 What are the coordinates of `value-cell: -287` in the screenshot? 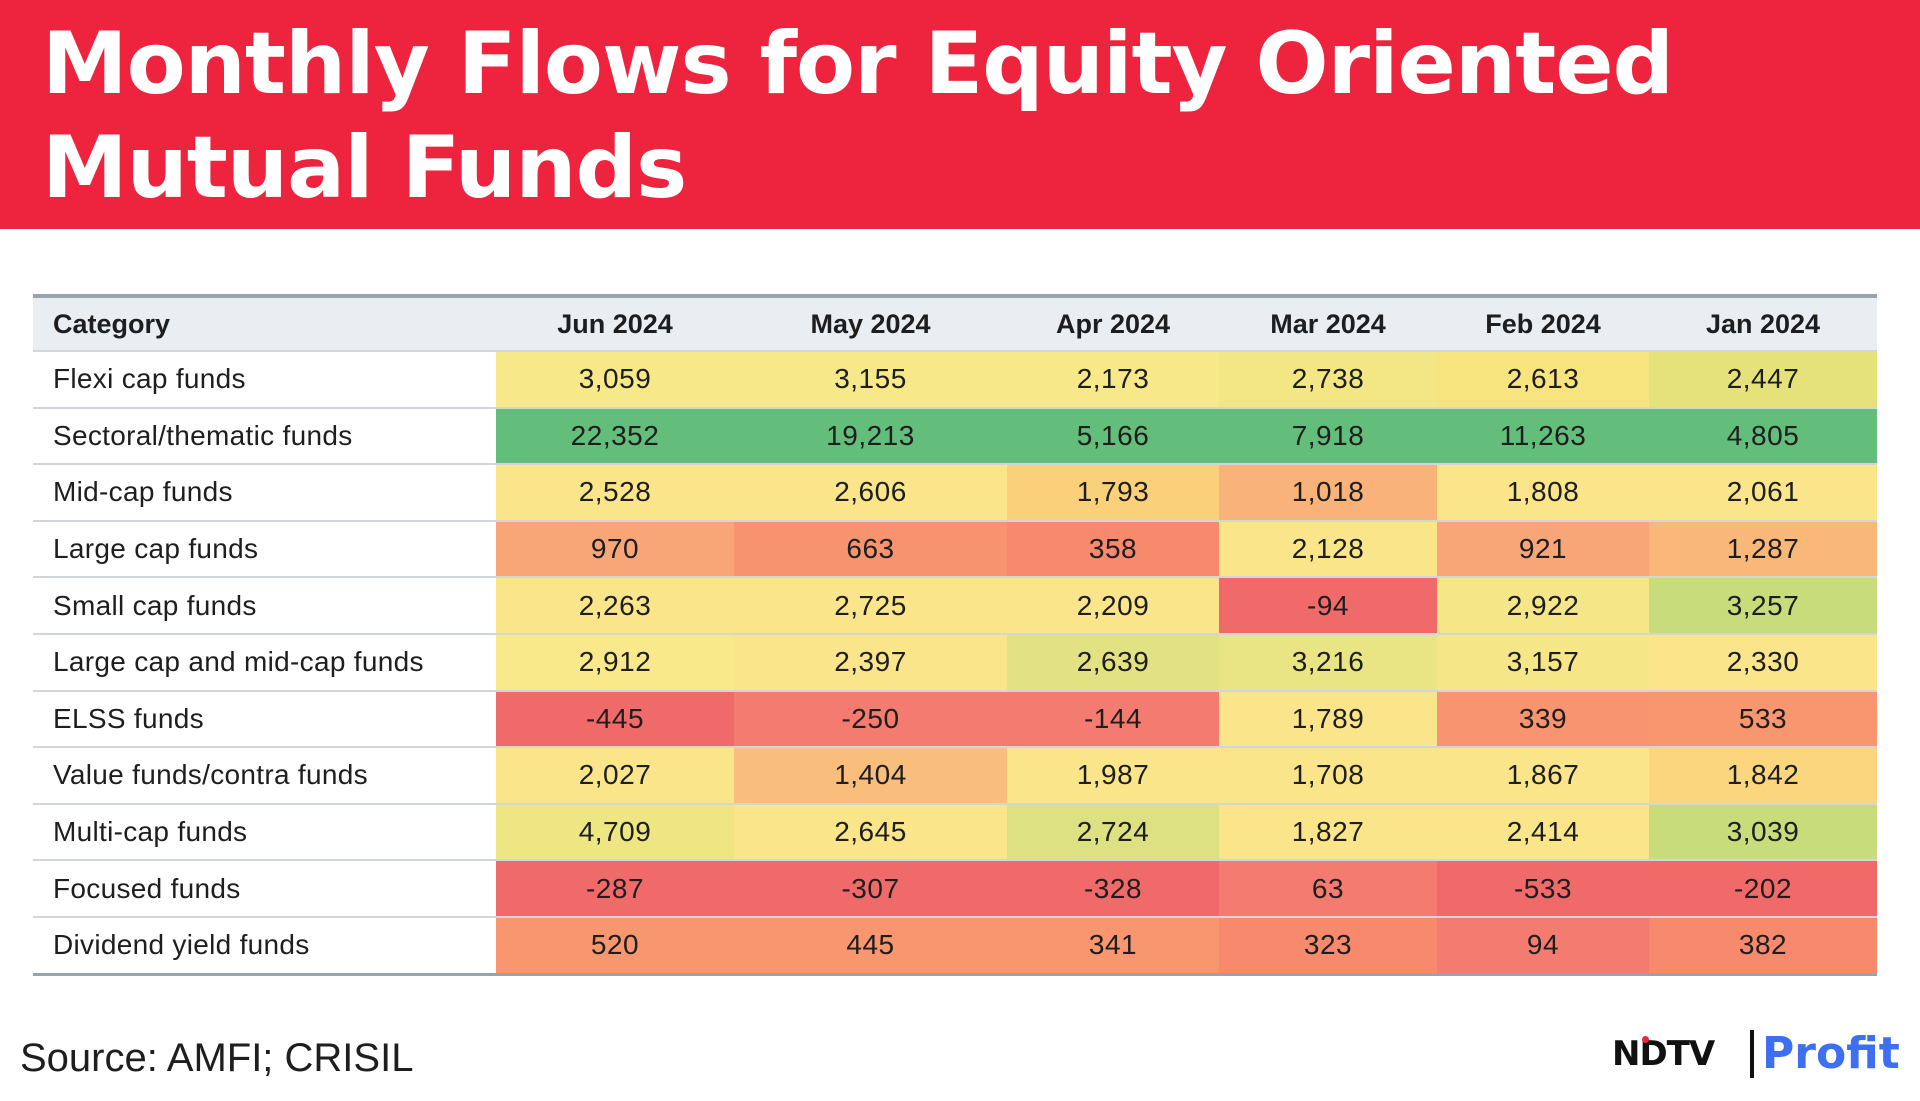 It's located at (615, 888).